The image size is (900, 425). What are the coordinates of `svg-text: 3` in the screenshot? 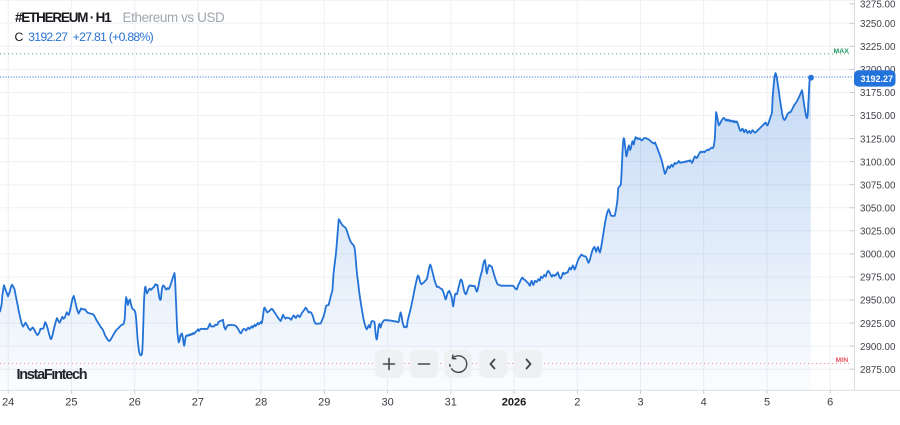 It's located at (640, 403).